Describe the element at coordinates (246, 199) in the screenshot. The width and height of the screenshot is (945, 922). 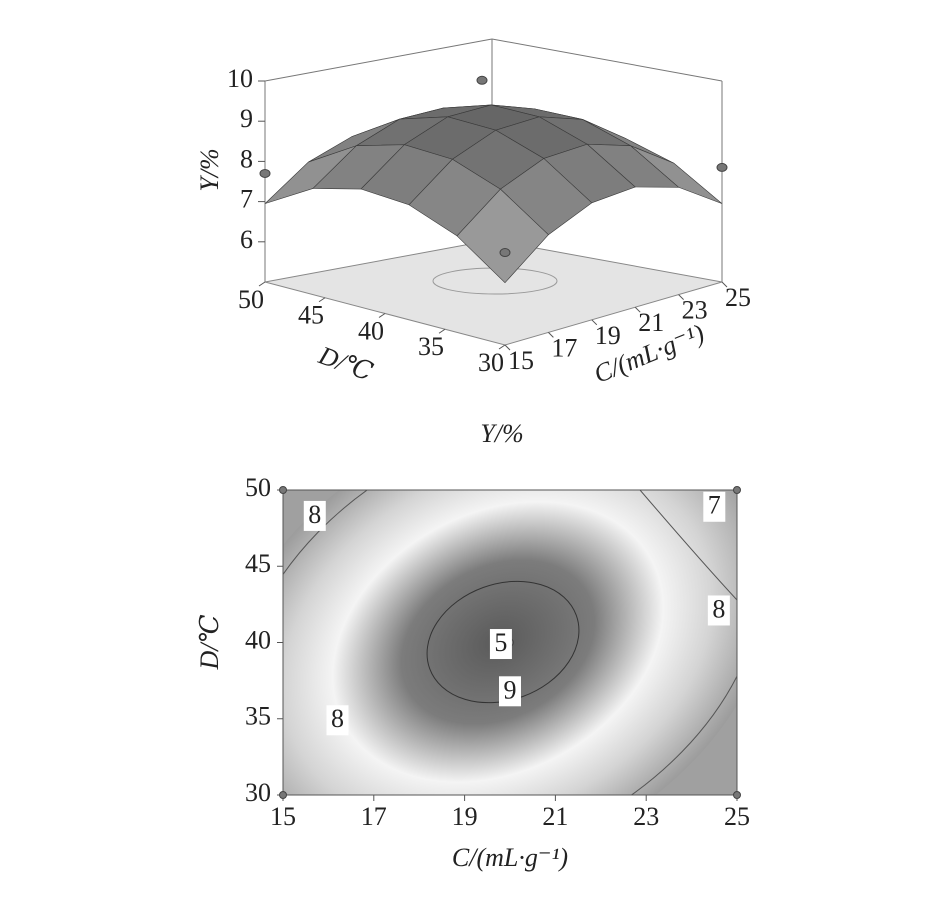
I see `z-tick-label: 7` at that location.